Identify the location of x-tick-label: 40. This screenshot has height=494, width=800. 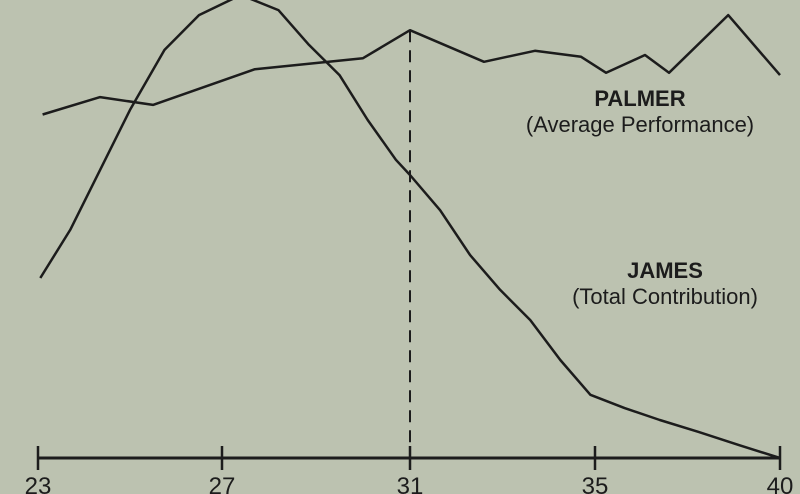
(780, 483).